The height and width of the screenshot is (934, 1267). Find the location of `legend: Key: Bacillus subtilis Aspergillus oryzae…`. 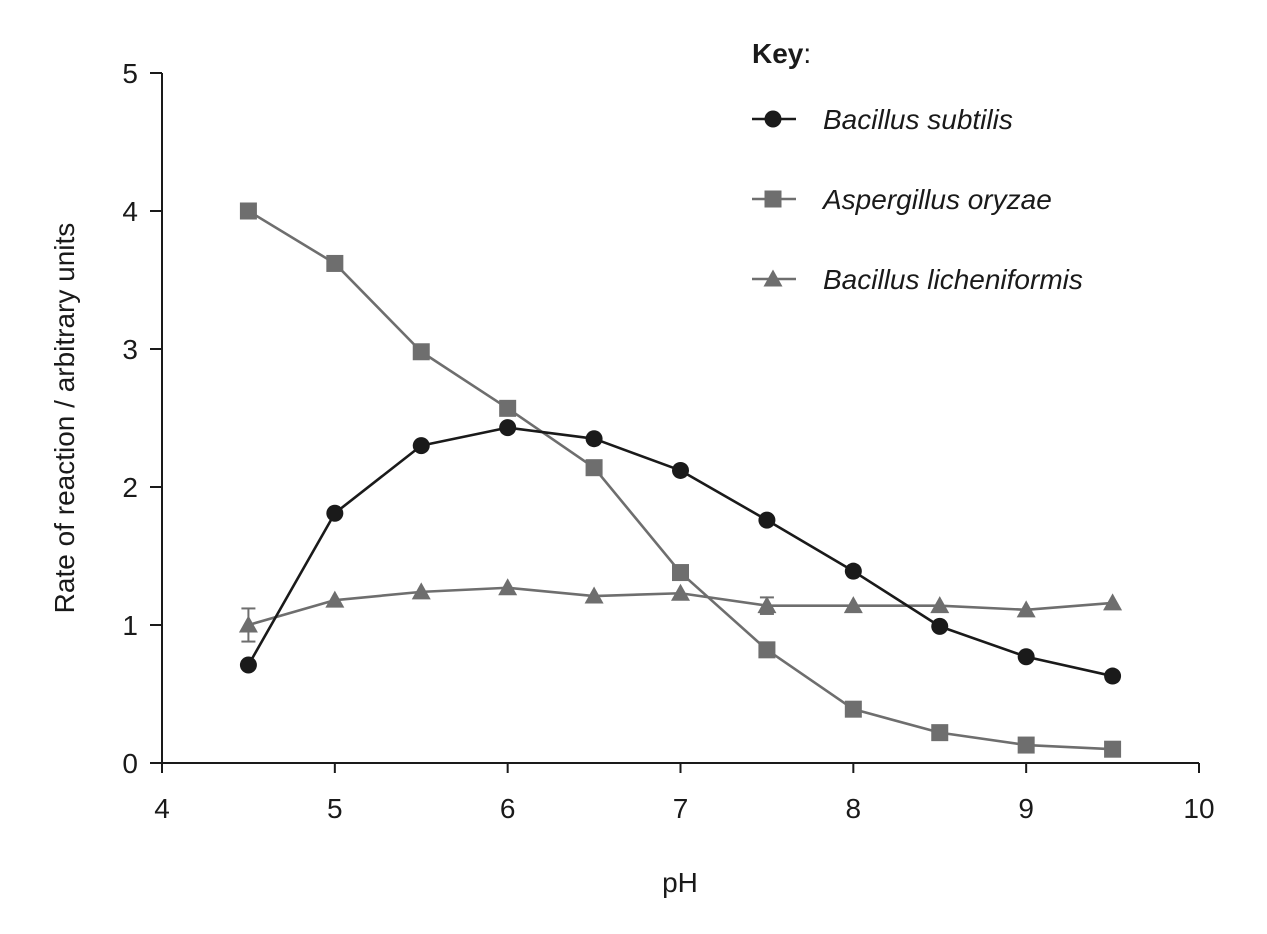

legend: Key: Bacillus subtilis Aspergillus oryzae… is located at coordinates (917, 166).